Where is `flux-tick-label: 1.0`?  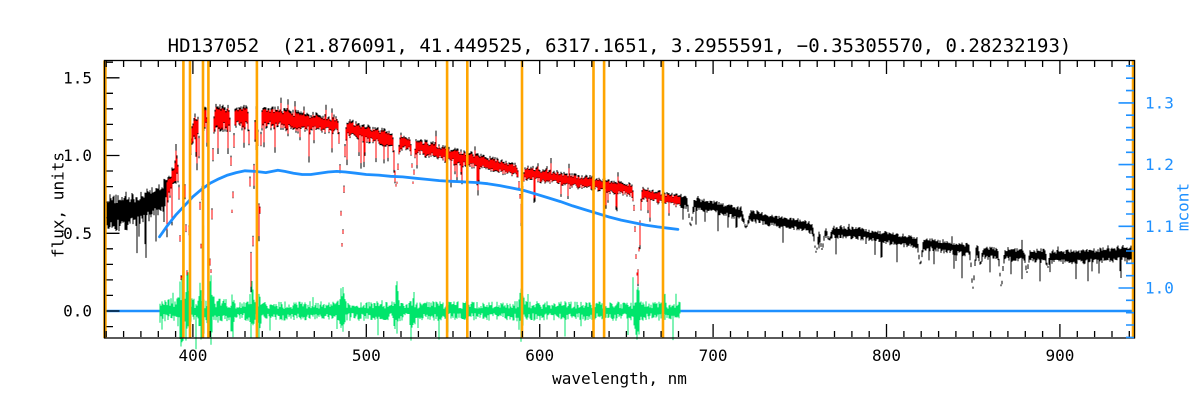
flux-tick-label: 1.0 is located at coordinates (77, 155).